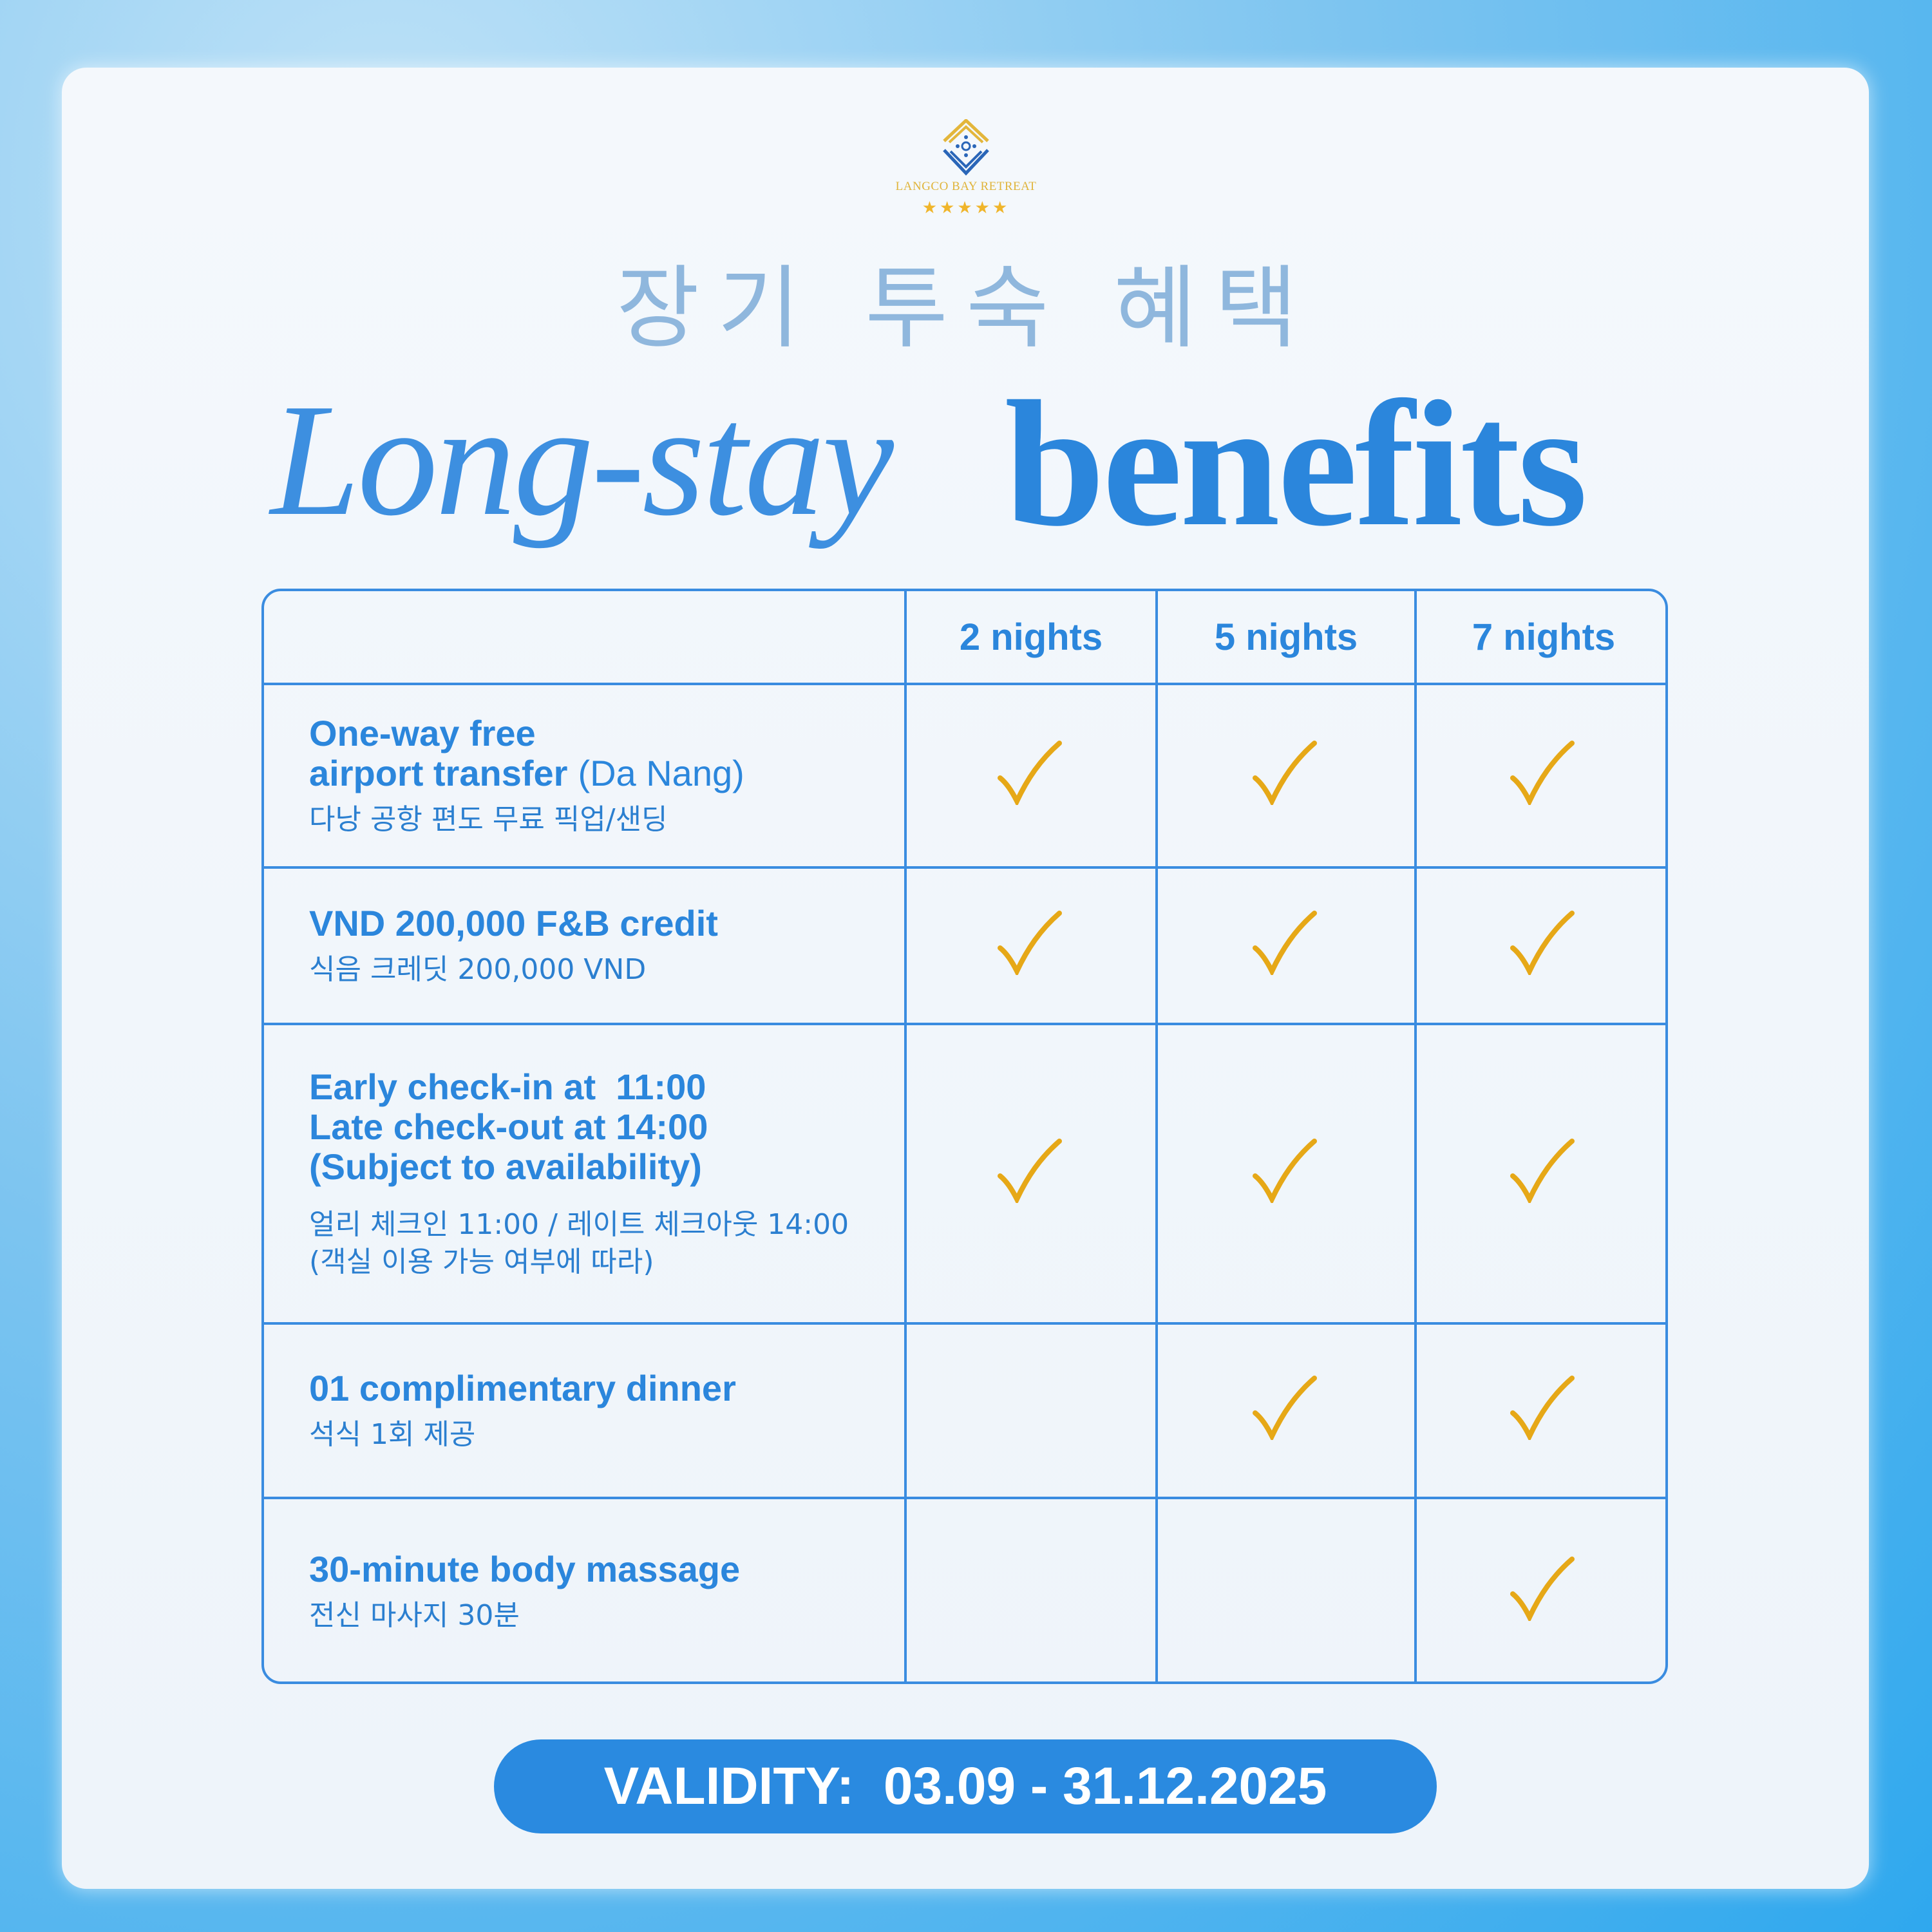 This screenshot has height=1932, width=1932. Describe the element at coordinates (966, 1786) in the screenshot. I see `validity-badge: VALIDITY: 03.09 - 31.12.2025` at that location.